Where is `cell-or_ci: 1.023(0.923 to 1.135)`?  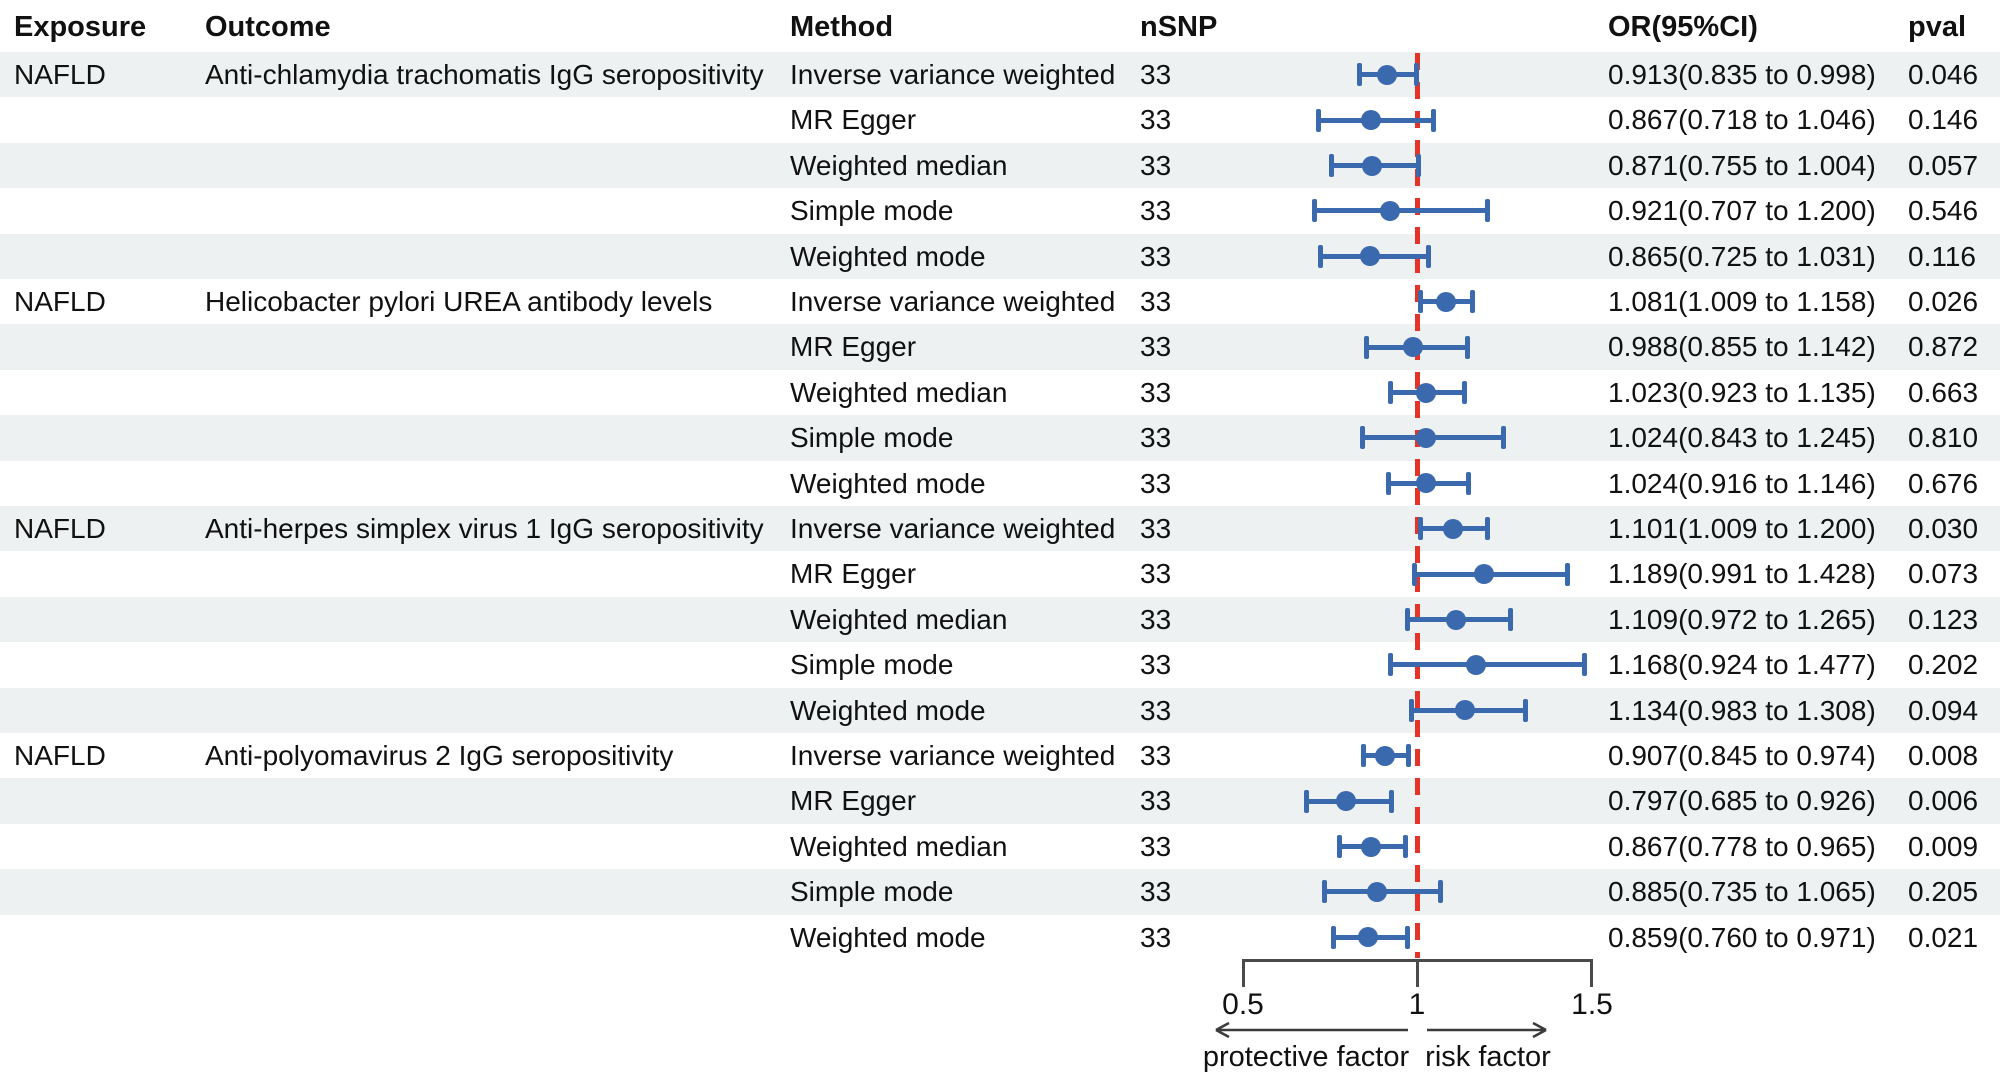 cell-or_ci: 1.023(0.923 to 1.135) is located at coordinates (1742, 392).